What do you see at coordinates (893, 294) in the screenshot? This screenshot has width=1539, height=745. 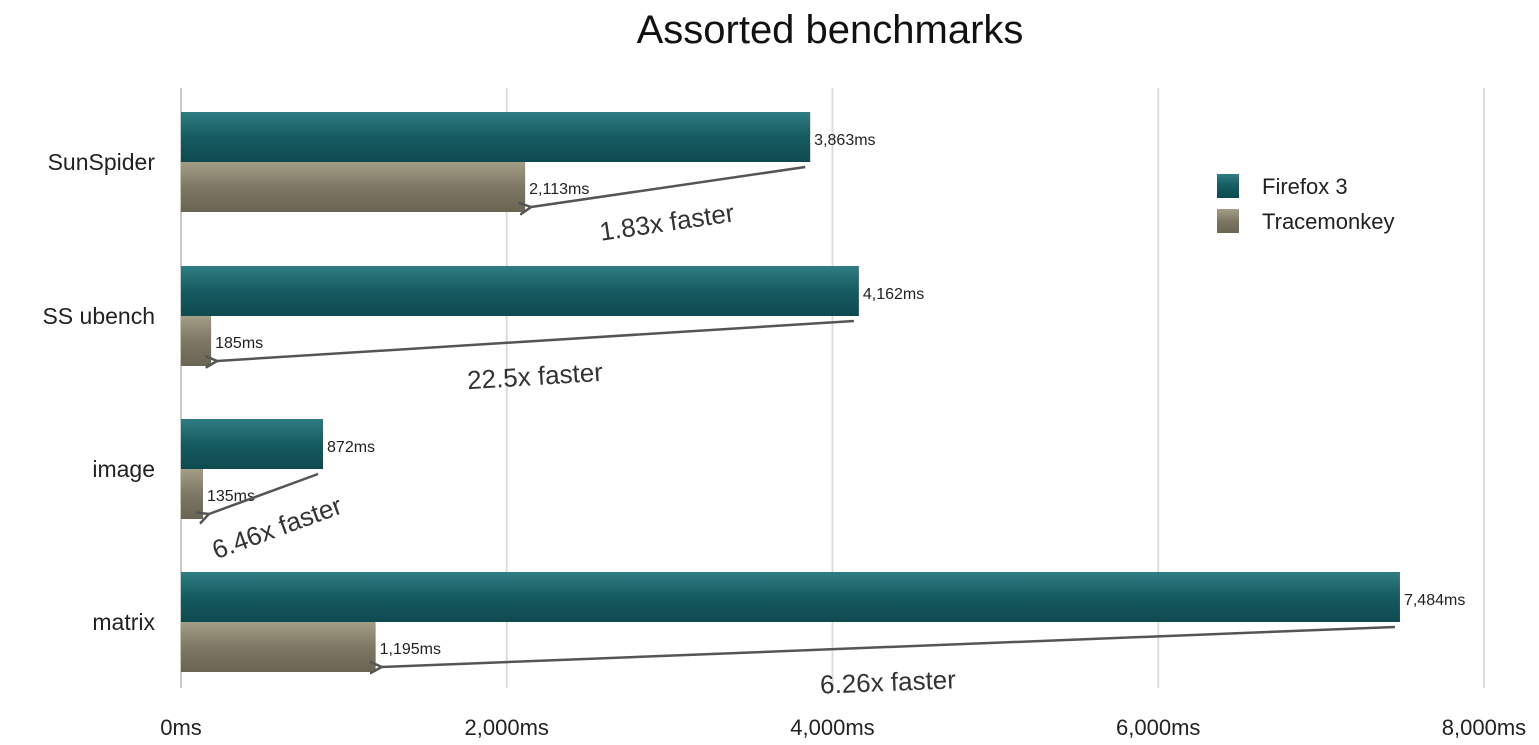 I see `data-label-firefox3: 4,162ms` at bounding box center [893, 294].